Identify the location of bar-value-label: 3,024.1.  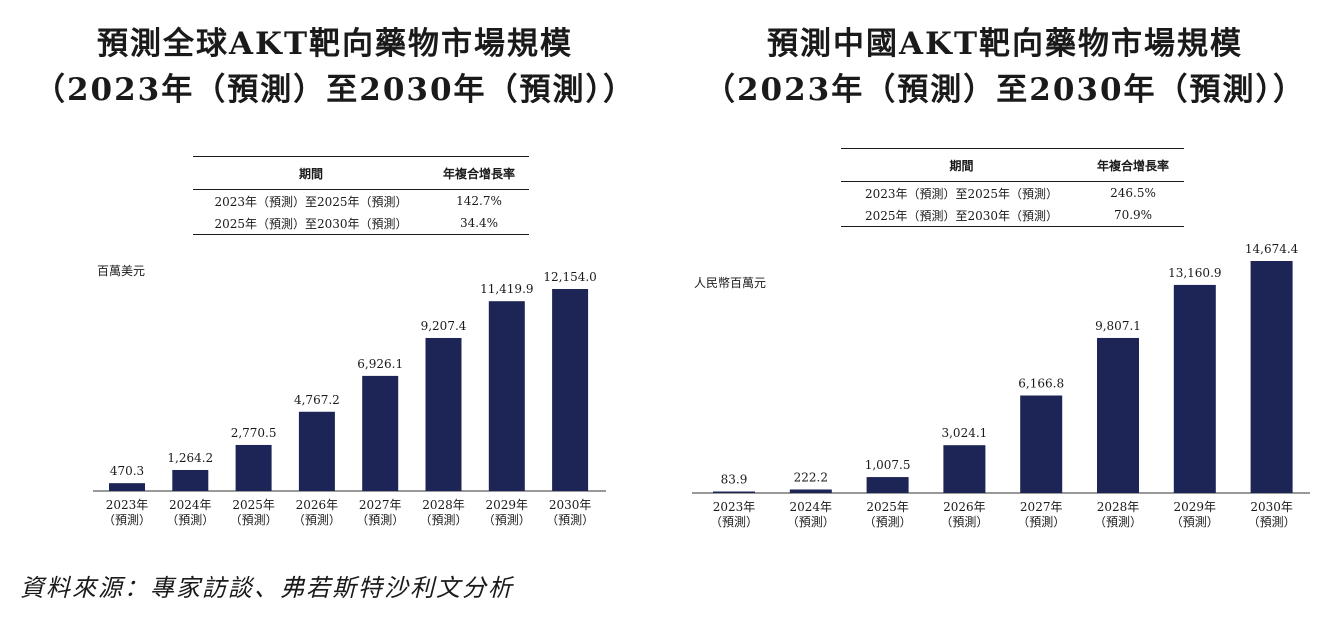
(964, 433).